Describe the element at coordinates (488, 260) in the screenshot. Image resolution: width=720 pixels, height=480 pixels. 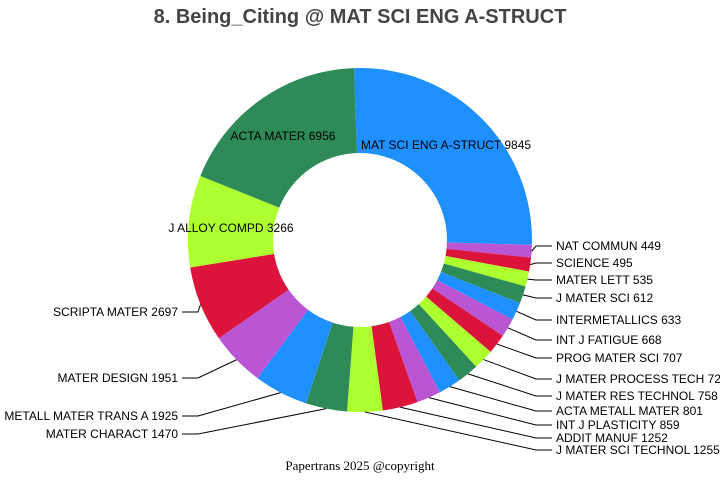
I see `slice-science` at that location.